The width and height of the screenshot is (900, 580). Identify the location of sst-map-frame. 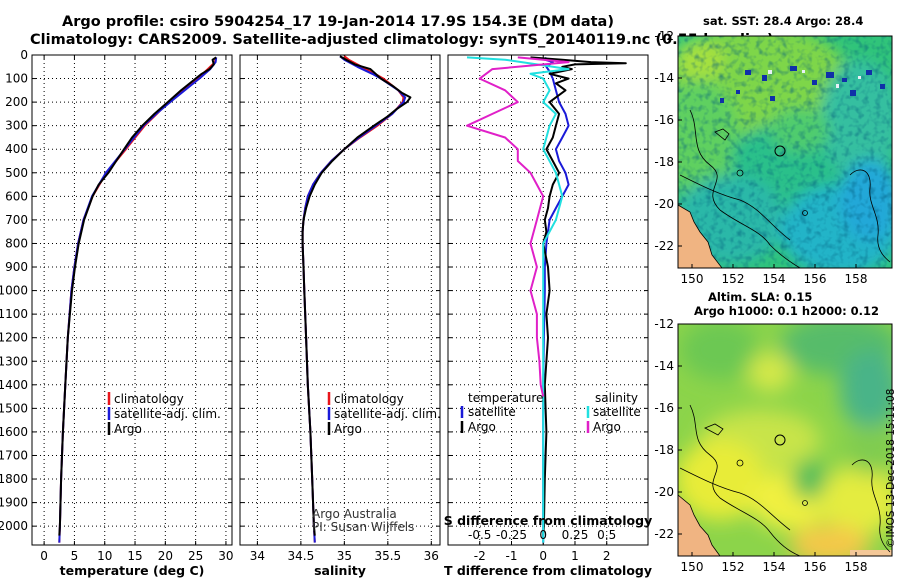
(785, 152).